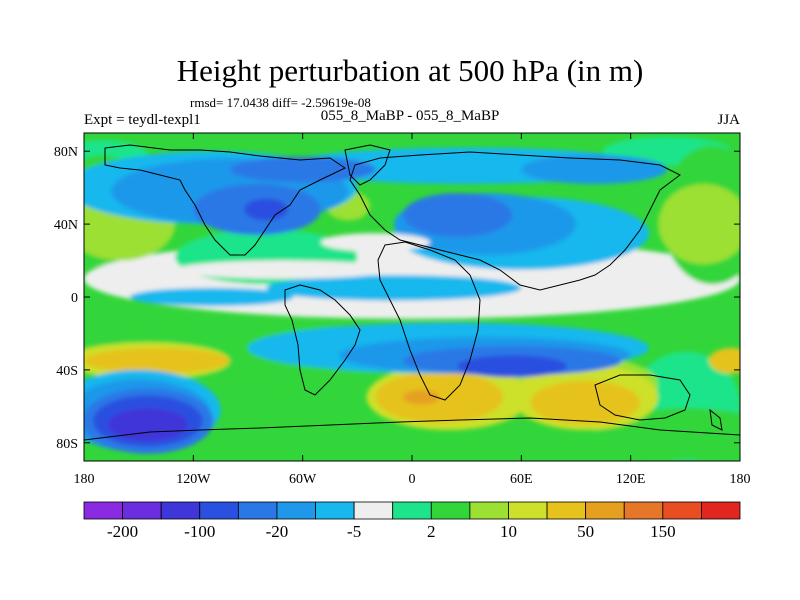 The image size is (800, 600). What do you see at coordinates (67, 444) in the screenshot?
I see `y-tick-label-4: 80S` at bounding box center [67, 444].